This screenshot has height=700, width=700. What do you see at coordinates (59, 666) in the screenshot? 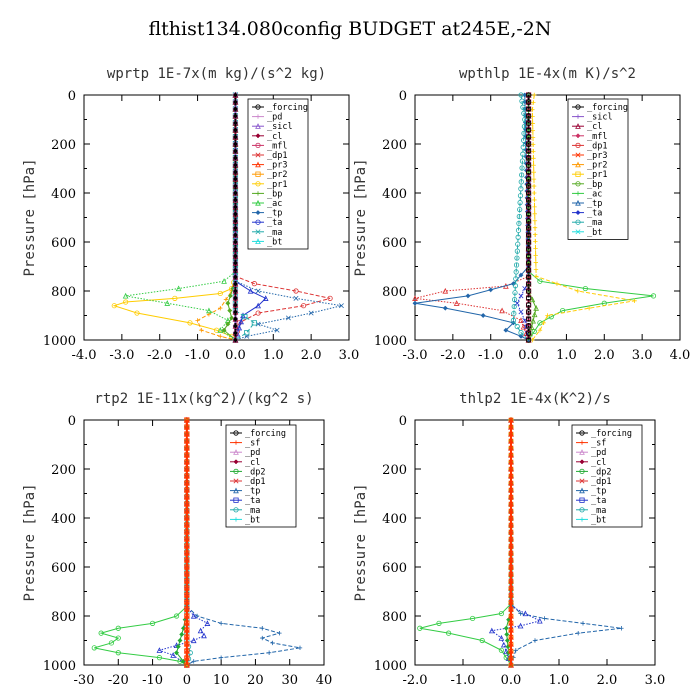
I see `y-tick-label: 1000` at bounding box center [59, 666].